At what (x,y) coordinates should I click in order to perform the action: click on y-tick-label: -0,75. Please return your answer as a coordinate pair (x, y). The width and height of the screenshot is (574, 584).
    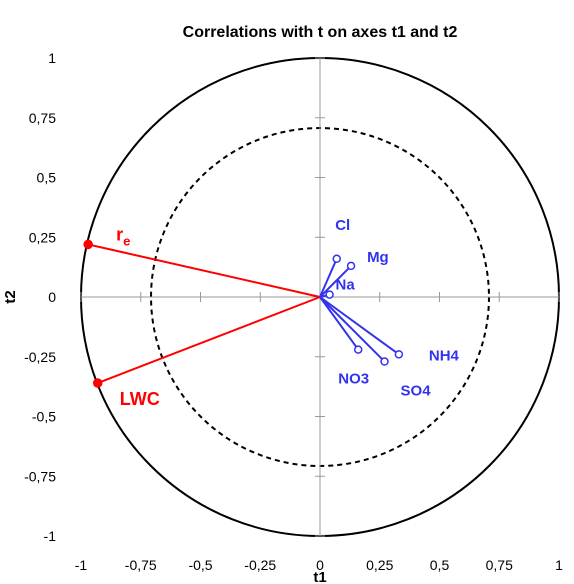
    Looking at the image, I should click on (40, 476).